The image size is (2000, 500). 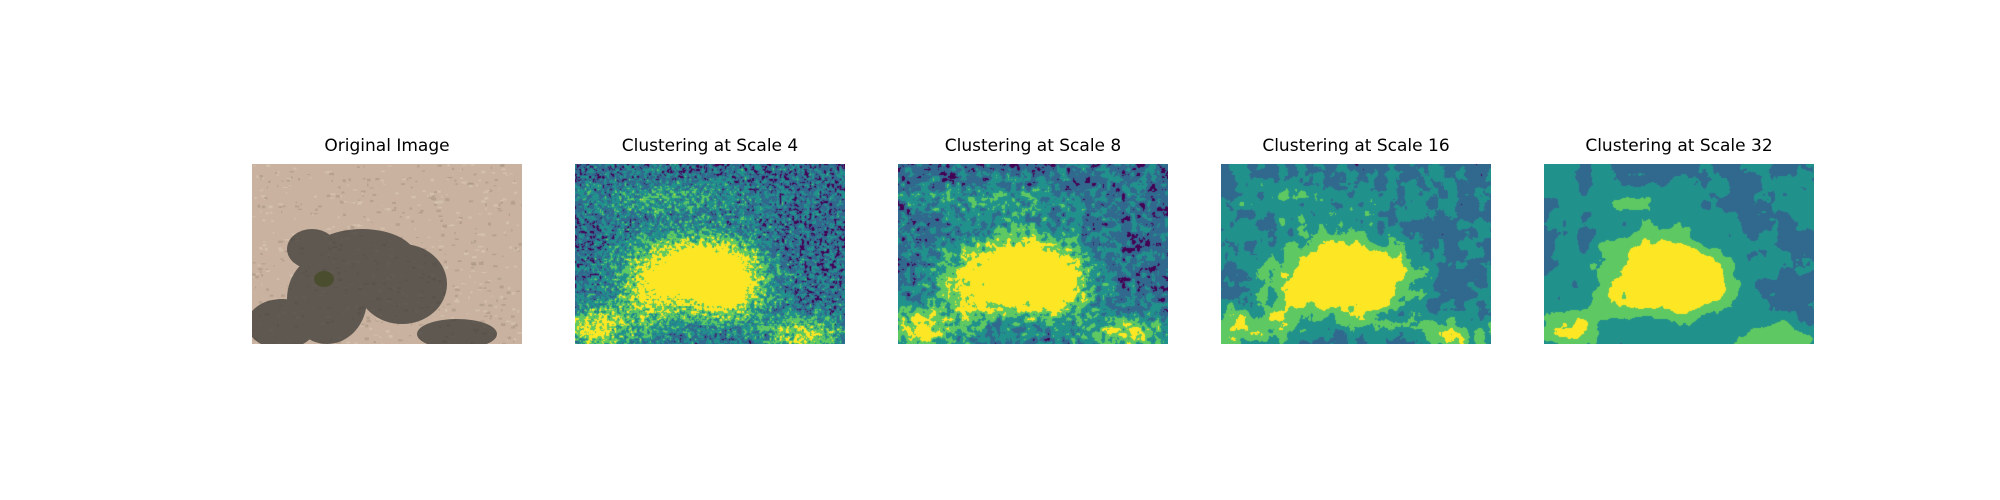 I want to click on panel-title: Clustering at Scale 8, so click(x=1033, y=146).